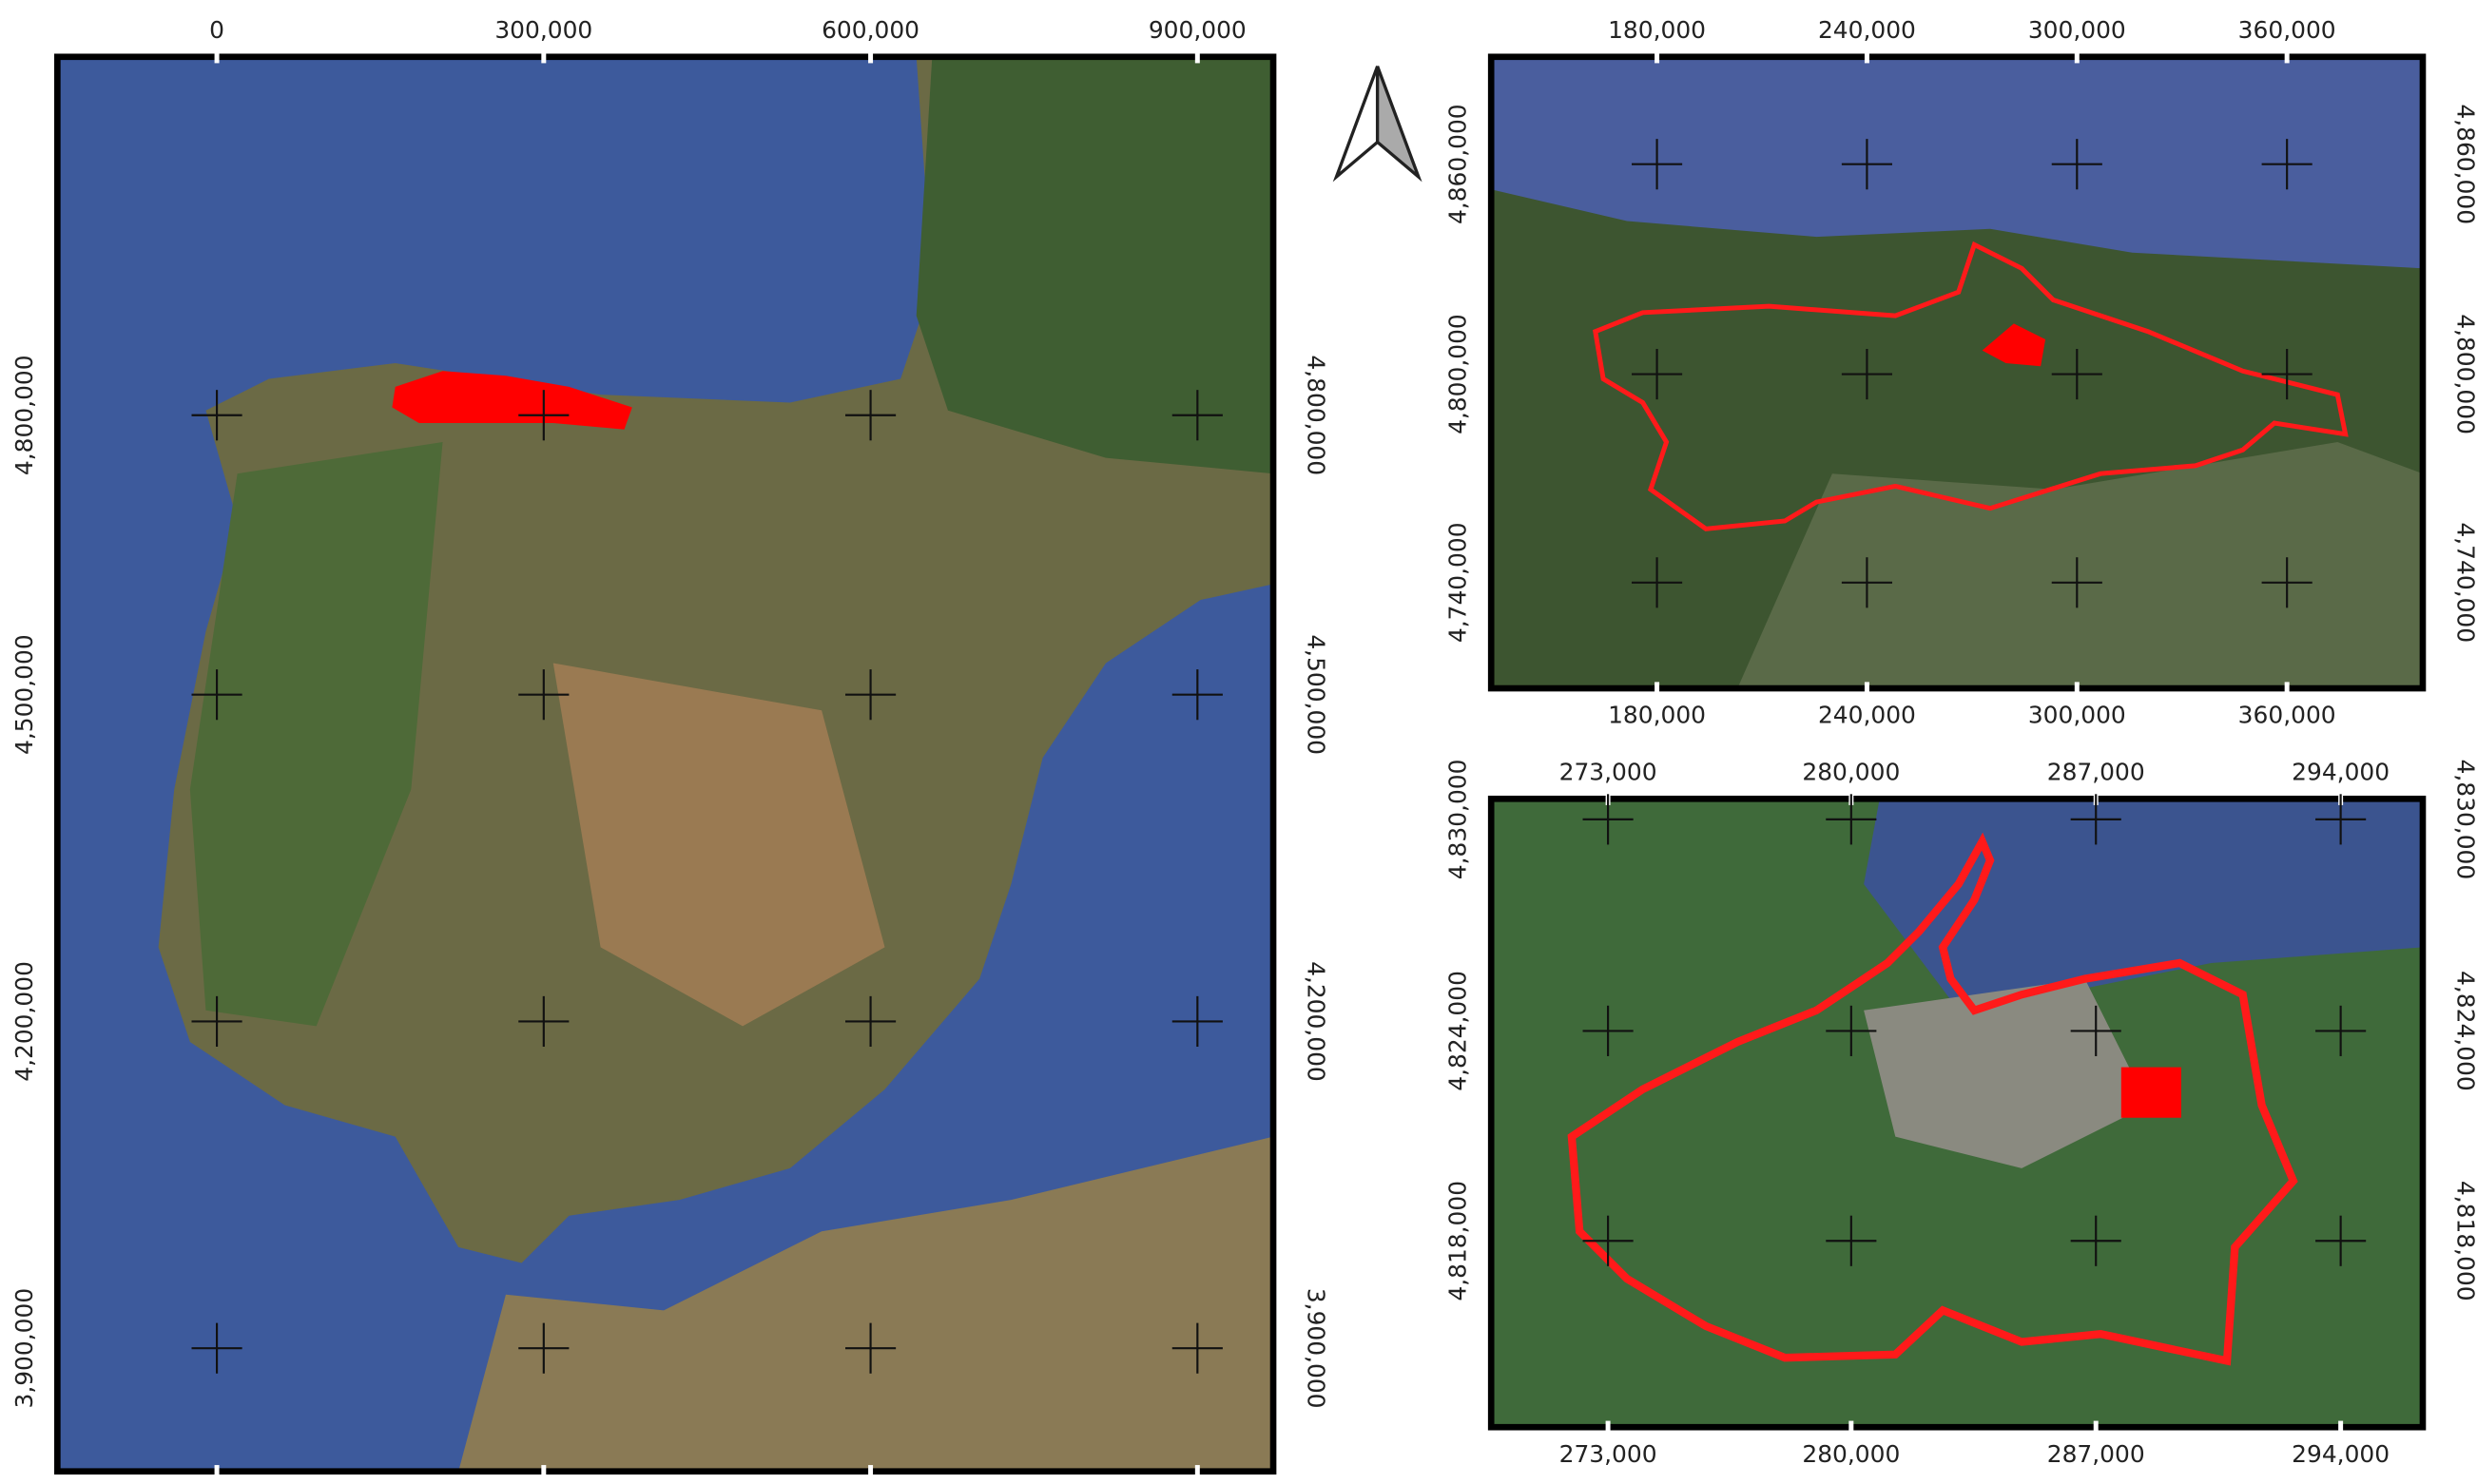 Image resolution: width=2477 pixels, height=1484 pixels. I want to click on asturias-region, so click(512, 400).